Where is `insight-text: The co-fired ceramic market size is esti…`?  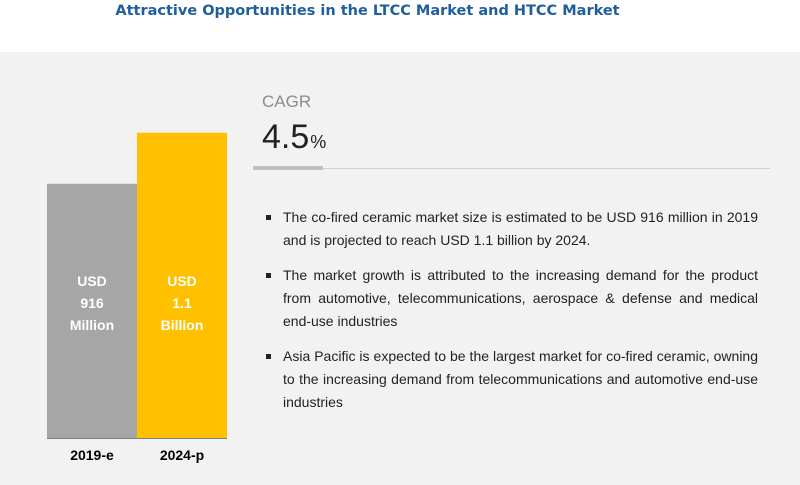
insight-text: The co-fired ceramic market size is esti… is located at coordinates (520, 228).